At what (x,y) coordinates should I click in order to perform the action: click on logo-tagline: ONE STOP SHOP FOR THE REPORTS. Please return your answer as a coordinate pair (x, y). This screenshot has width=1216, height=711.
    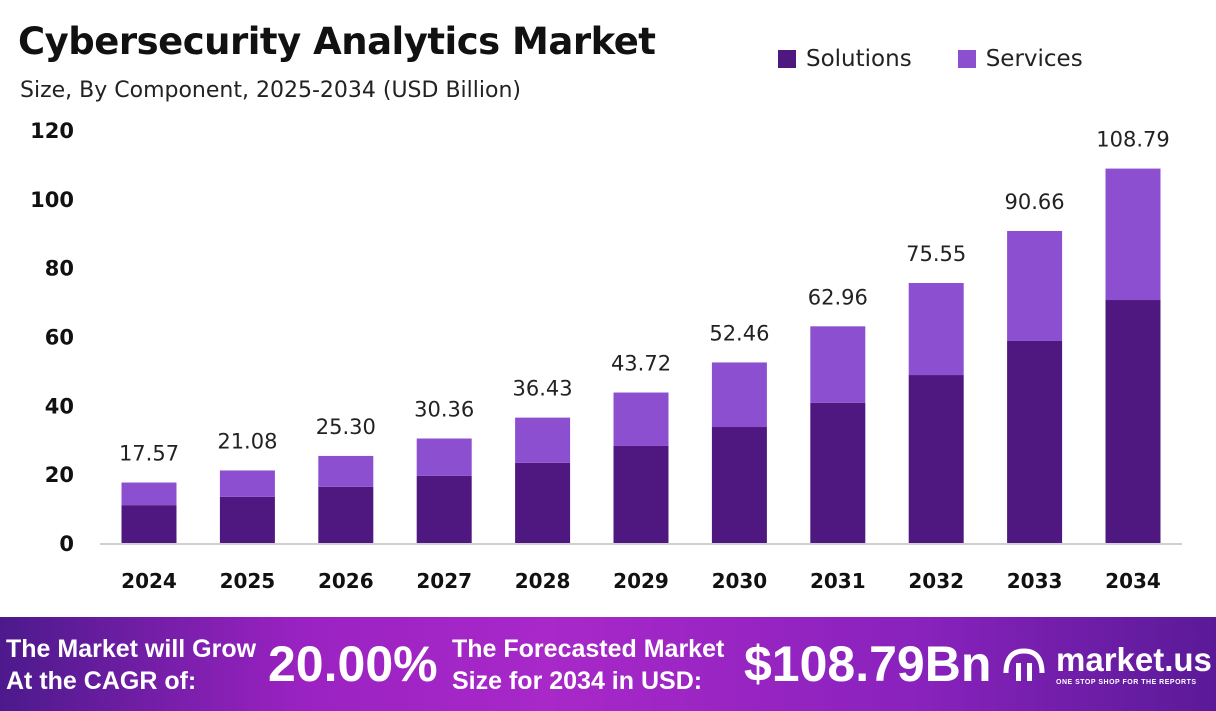
    Looking at the image, I should click on (1126, 682).